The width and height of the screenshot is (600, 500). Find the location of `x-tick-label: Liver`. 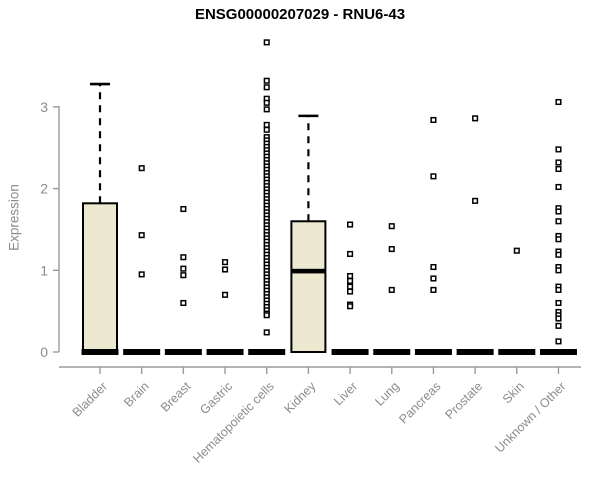

x-tick-label: Liver is located at coordinates (345, 393).